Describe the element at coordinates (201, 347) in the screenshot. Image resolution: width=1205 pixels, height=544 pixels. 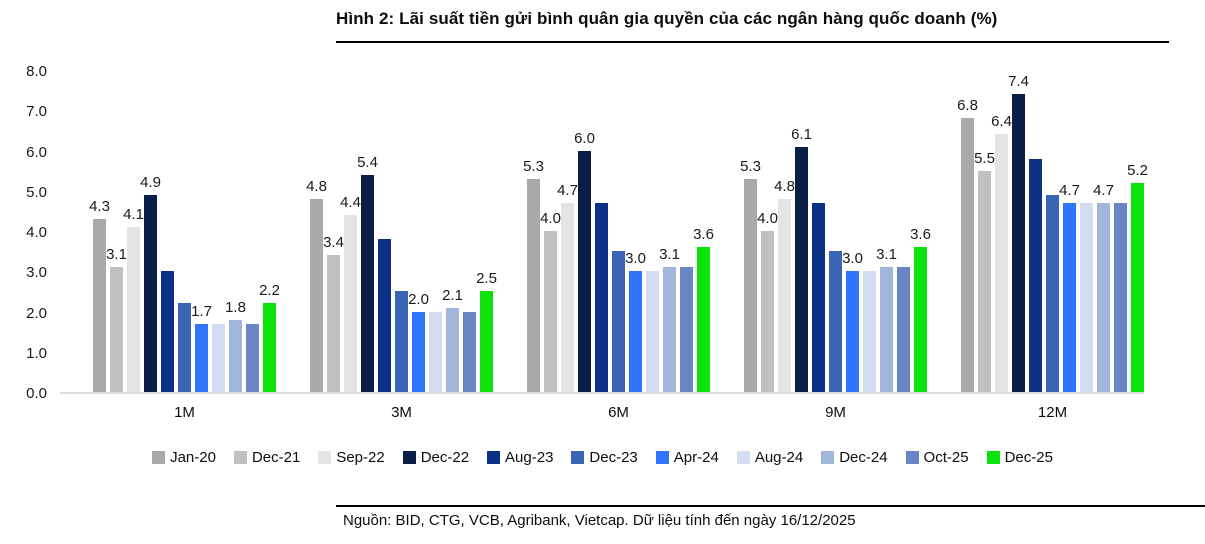
I see `bar-apr-24-1m: 1.7` at that location.